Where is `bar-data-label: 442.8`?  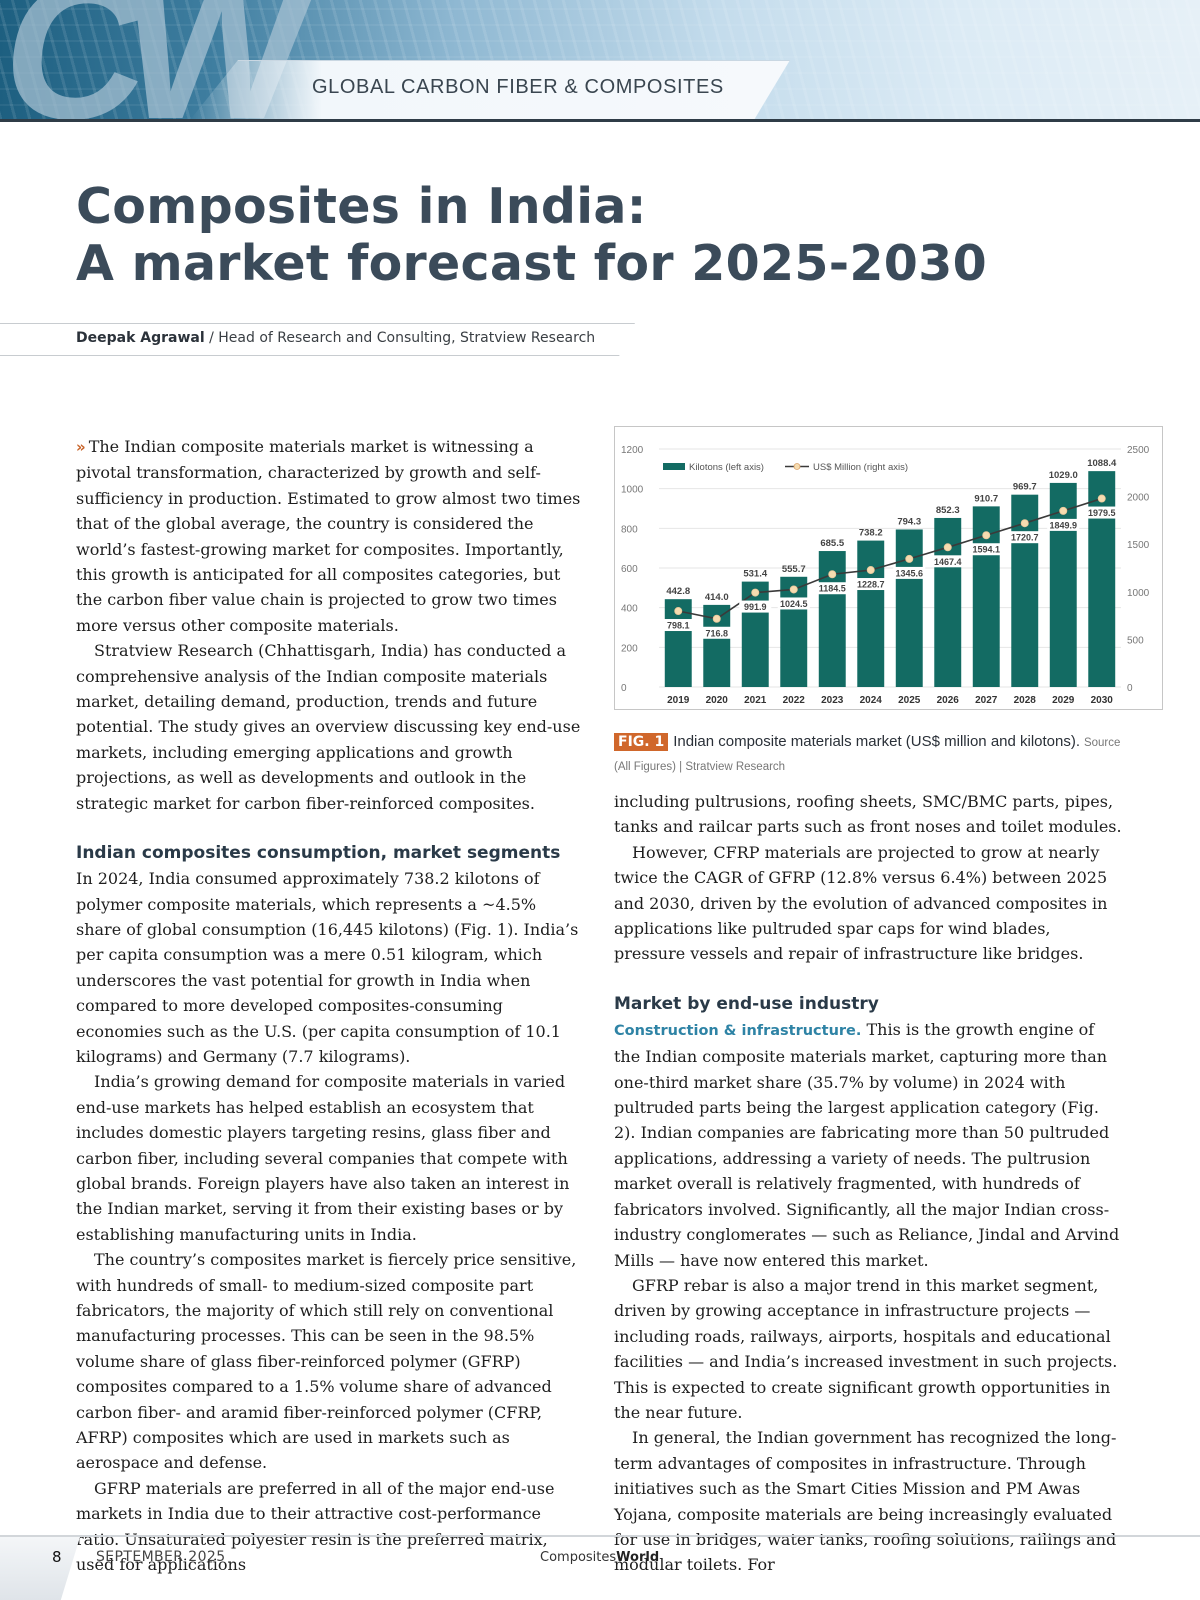 bar-data-label: 442.8 is located at coordinates (678, 591).